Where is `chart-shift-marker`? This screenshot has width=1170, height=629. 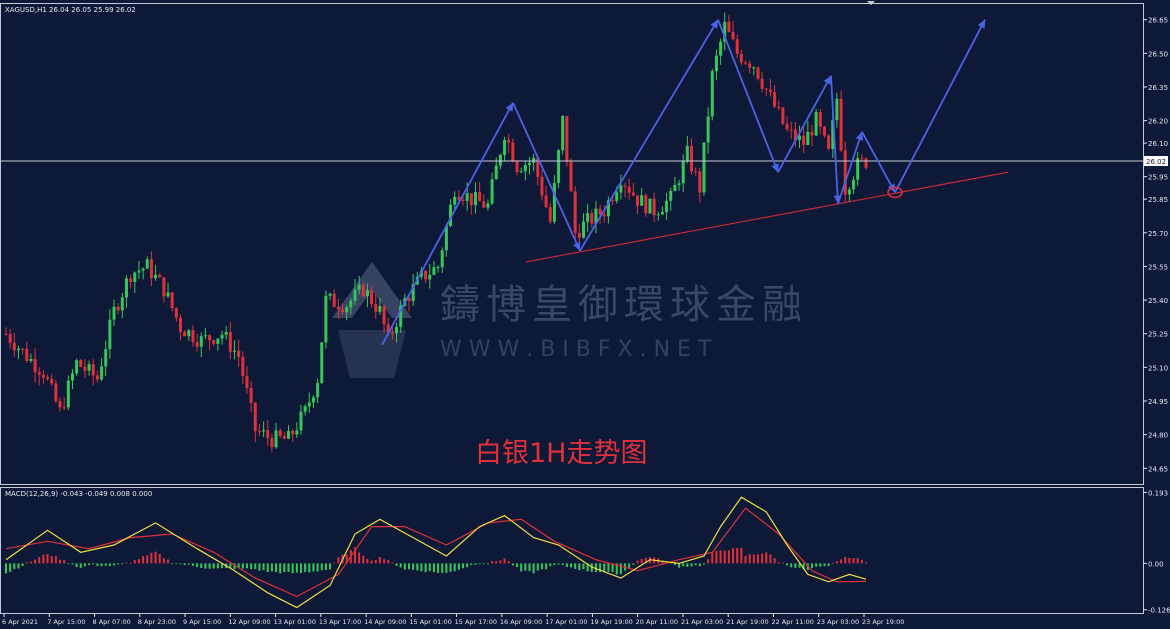
chart-shift-marker is located at coordinates (871, 3).